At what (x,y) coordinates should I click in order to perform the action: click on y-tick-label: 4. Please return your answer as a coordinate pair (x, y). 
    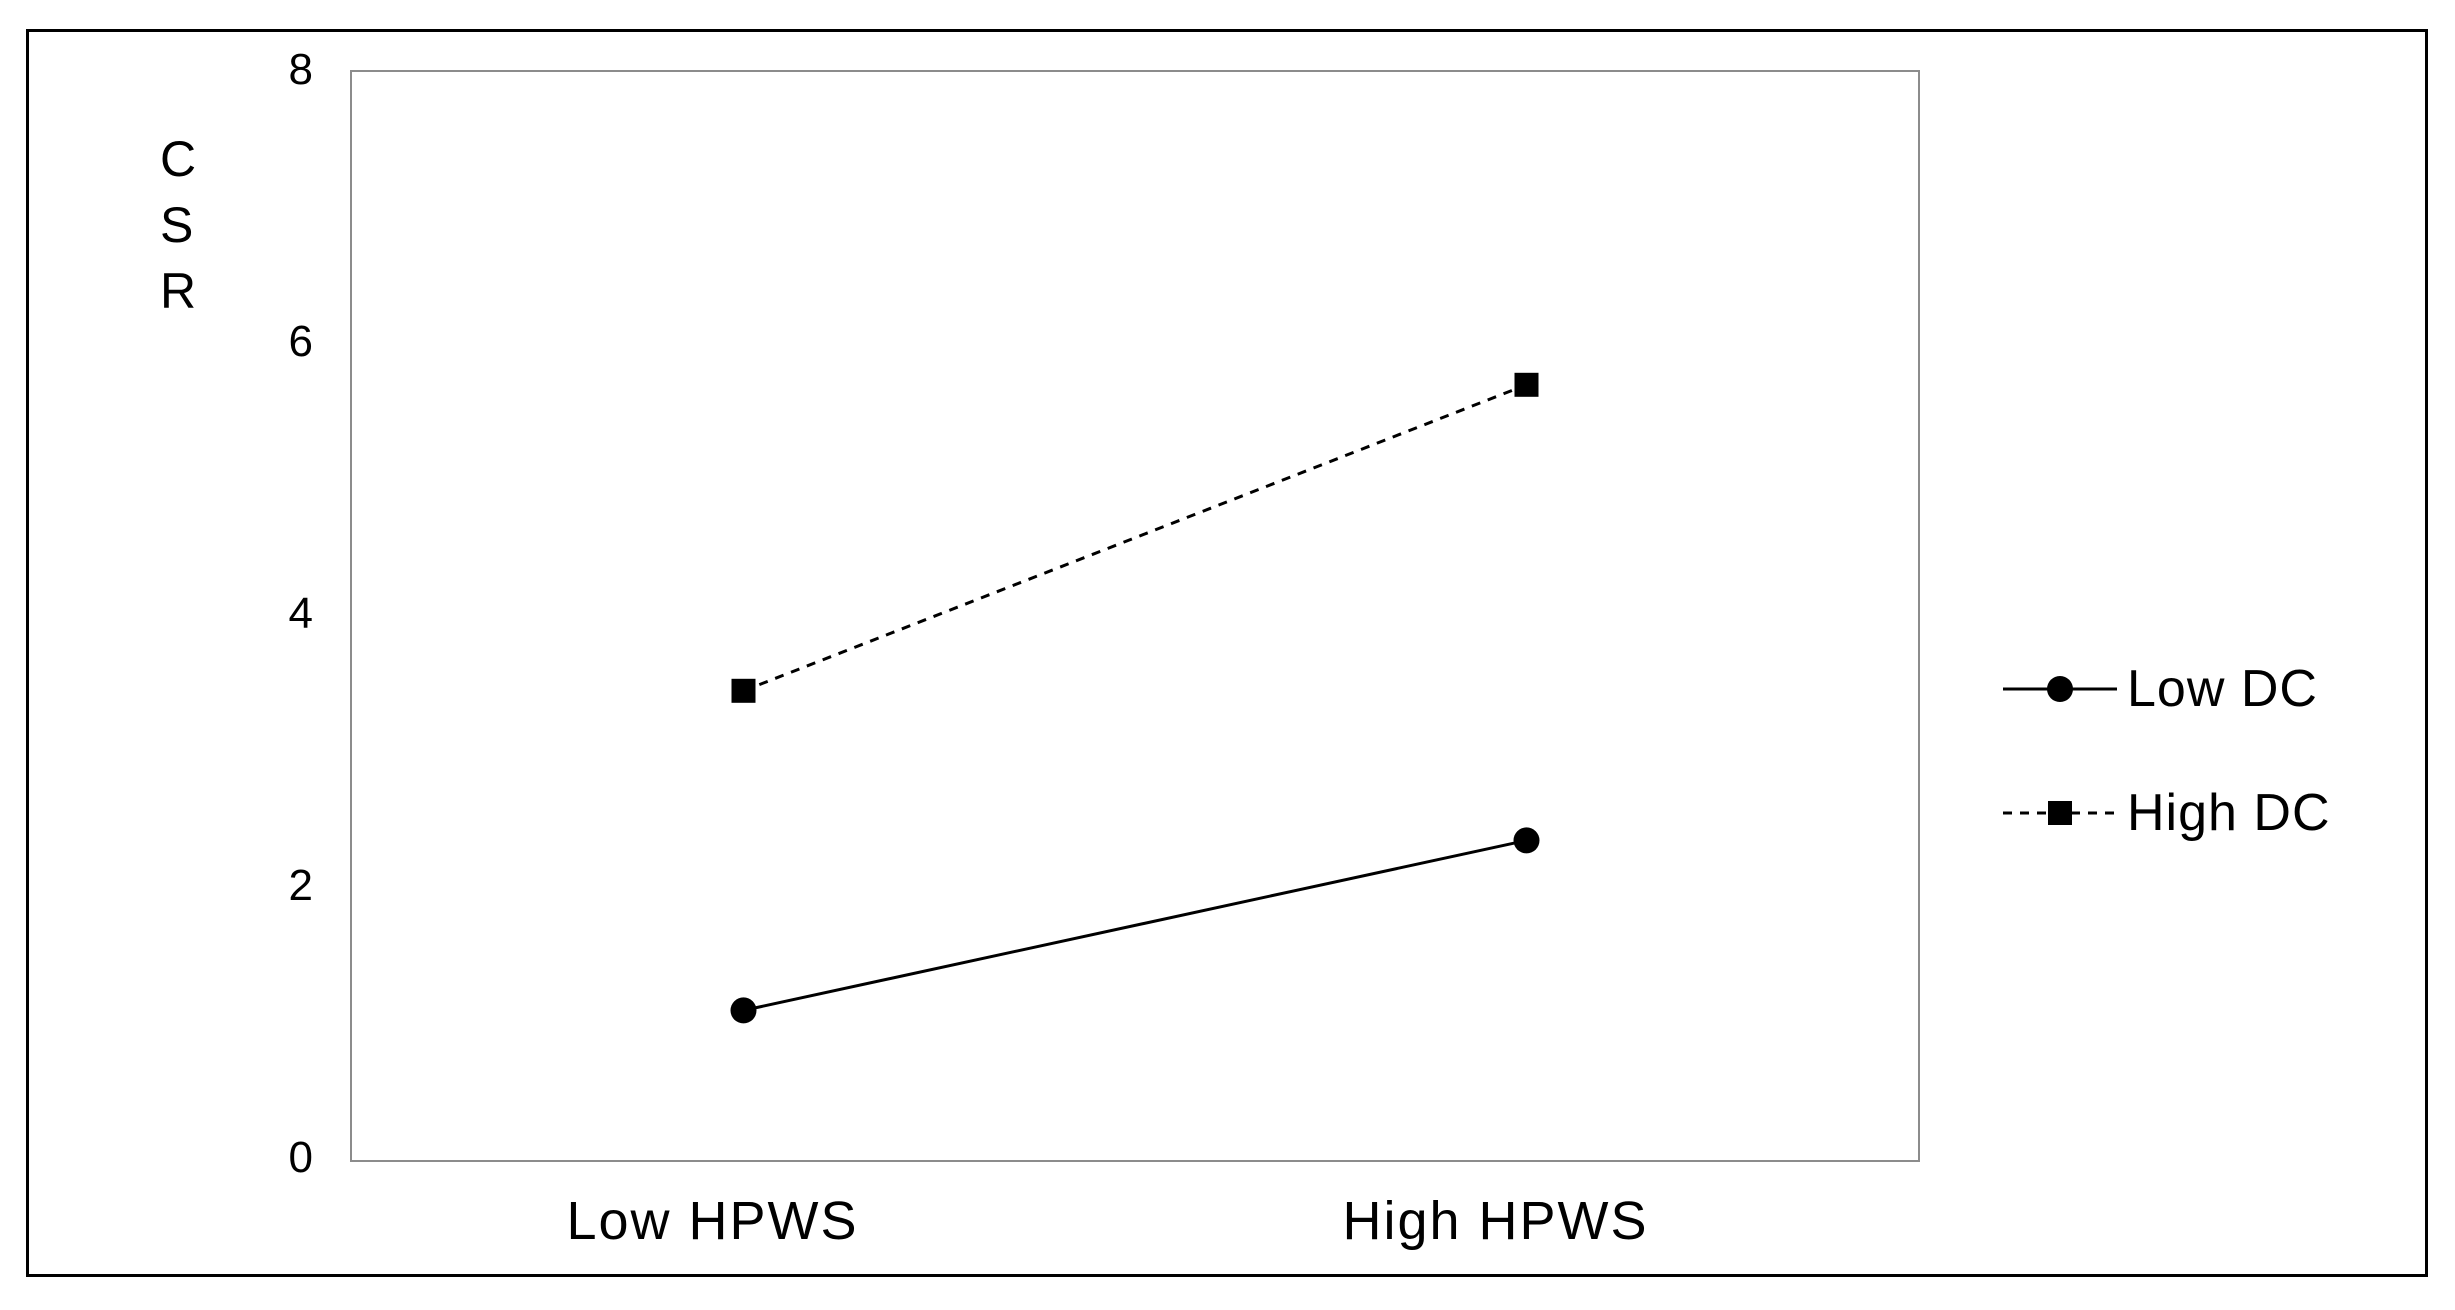
    Looking at the image, I should click on (300, 613).